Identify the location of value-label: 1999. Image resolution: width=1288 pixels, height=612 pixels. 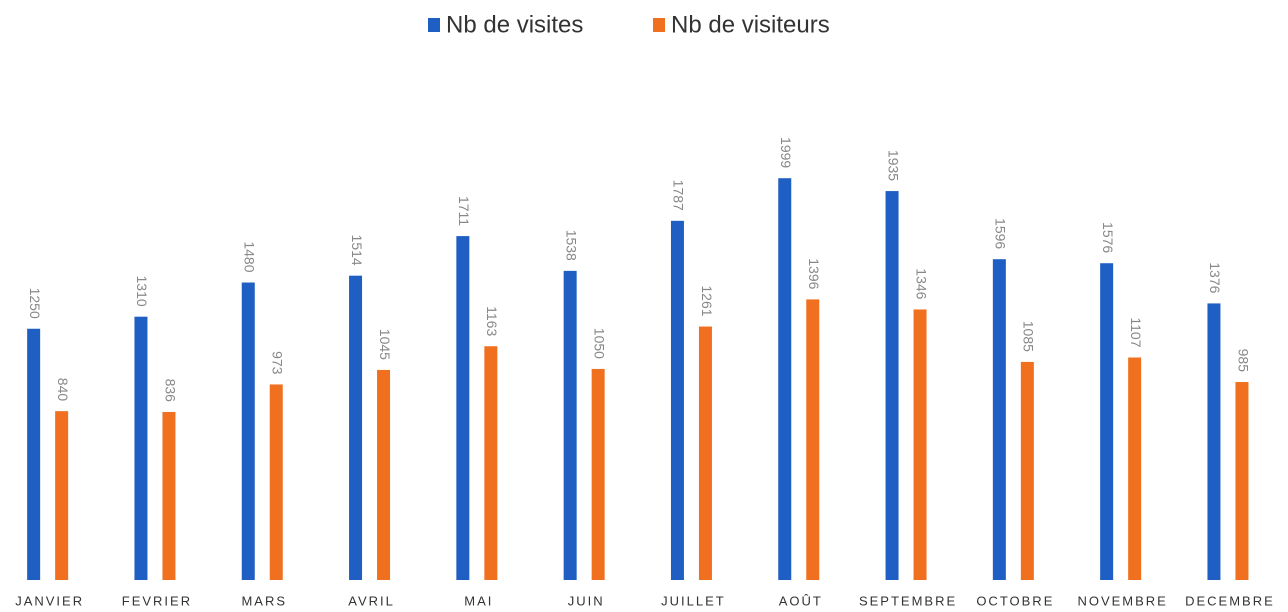
(786, 152).